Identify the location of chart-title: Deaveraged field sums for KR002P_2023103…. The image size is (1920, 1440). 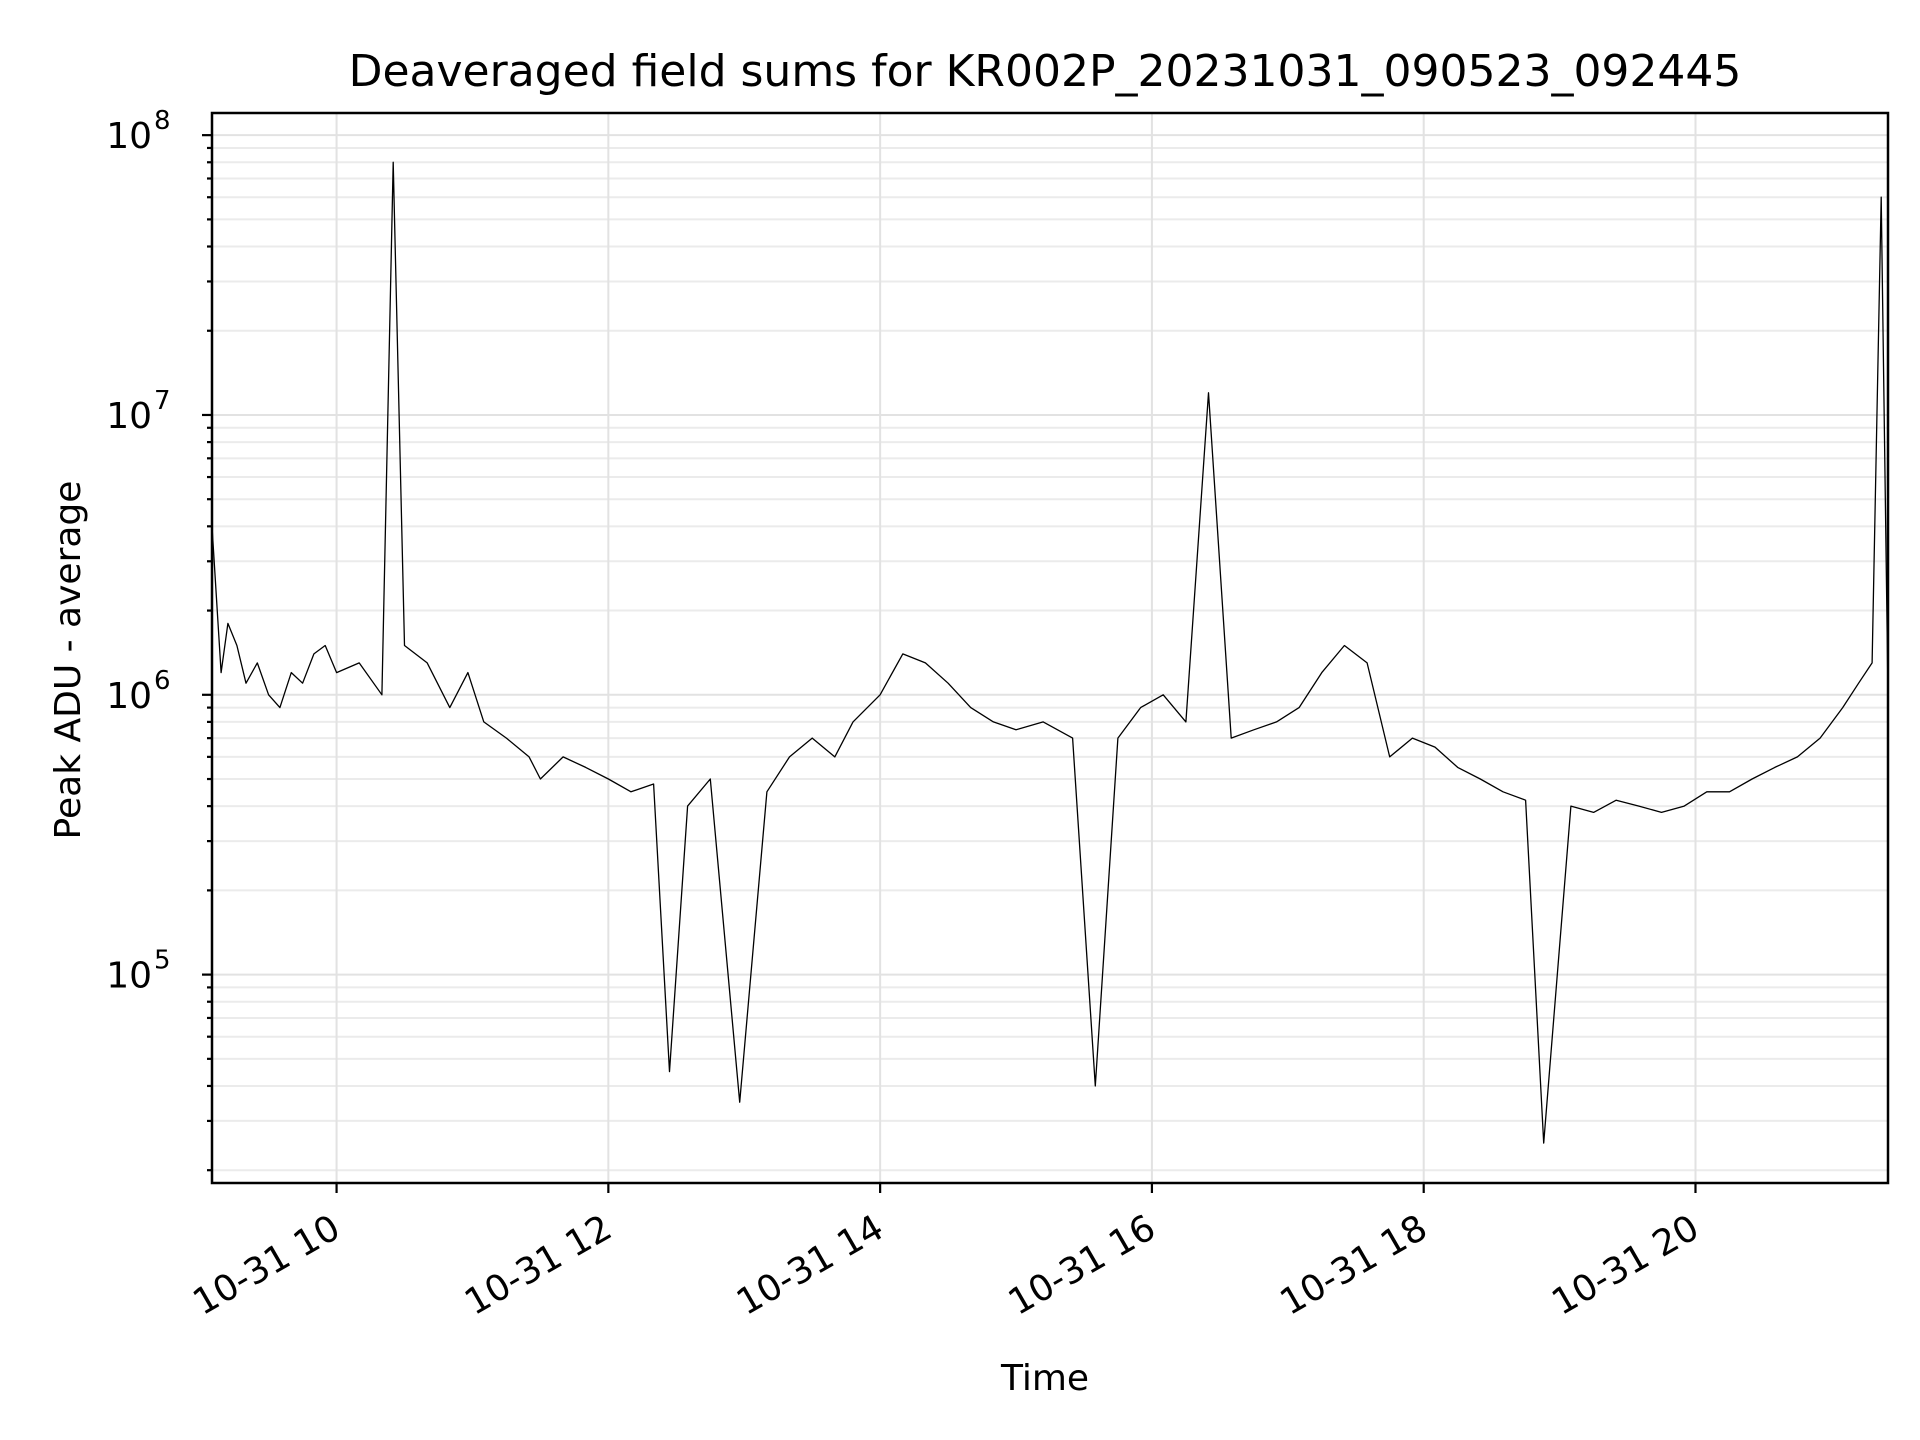
(1045, 71).